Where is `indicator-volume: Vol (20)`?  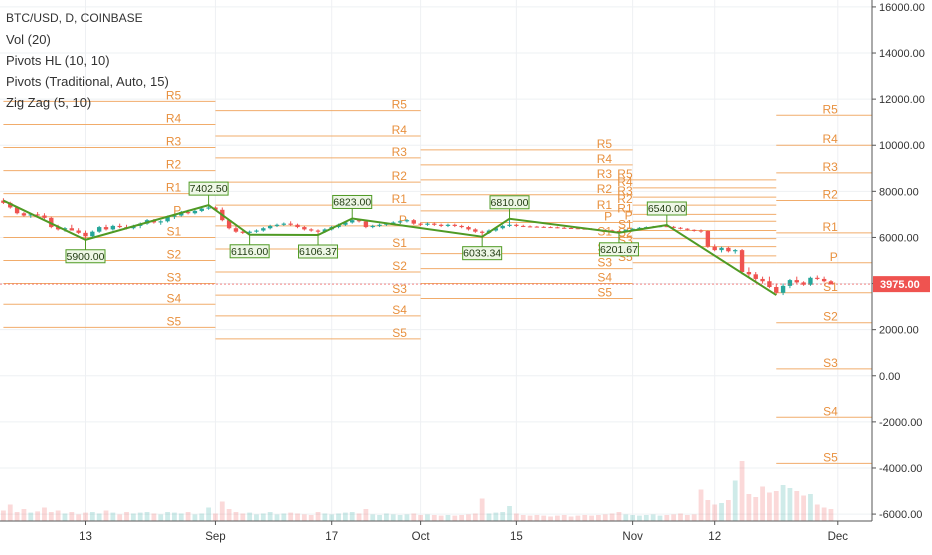
indicator-volume: Vol (20) is located at coordinates (28, 39).